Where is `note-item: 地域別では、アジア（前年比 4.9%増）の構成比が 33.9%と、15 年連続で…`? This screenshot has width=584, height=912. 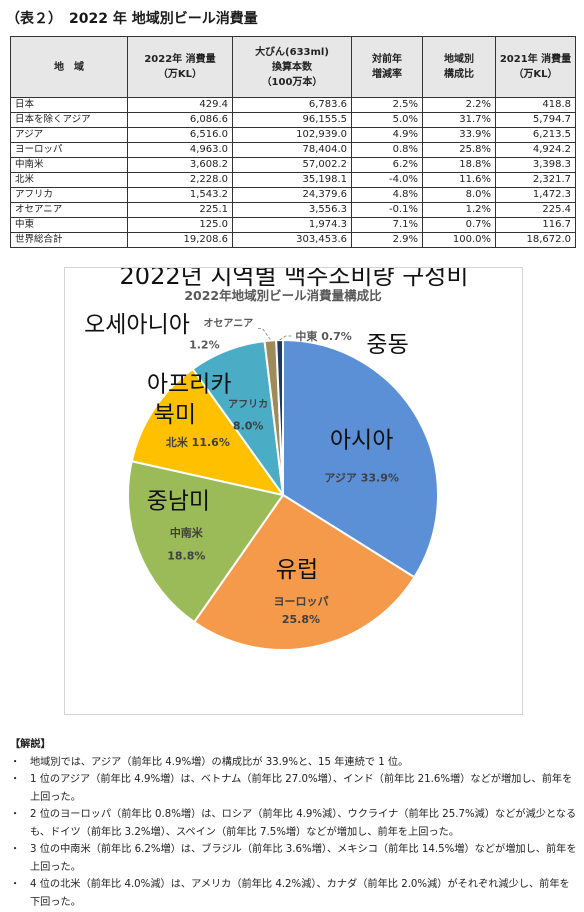 note-item: 地域別では、アジア（前年比 4.9%増）の構成比が 33.9%と、15 年連続で… is located at coordinates (294, 763).